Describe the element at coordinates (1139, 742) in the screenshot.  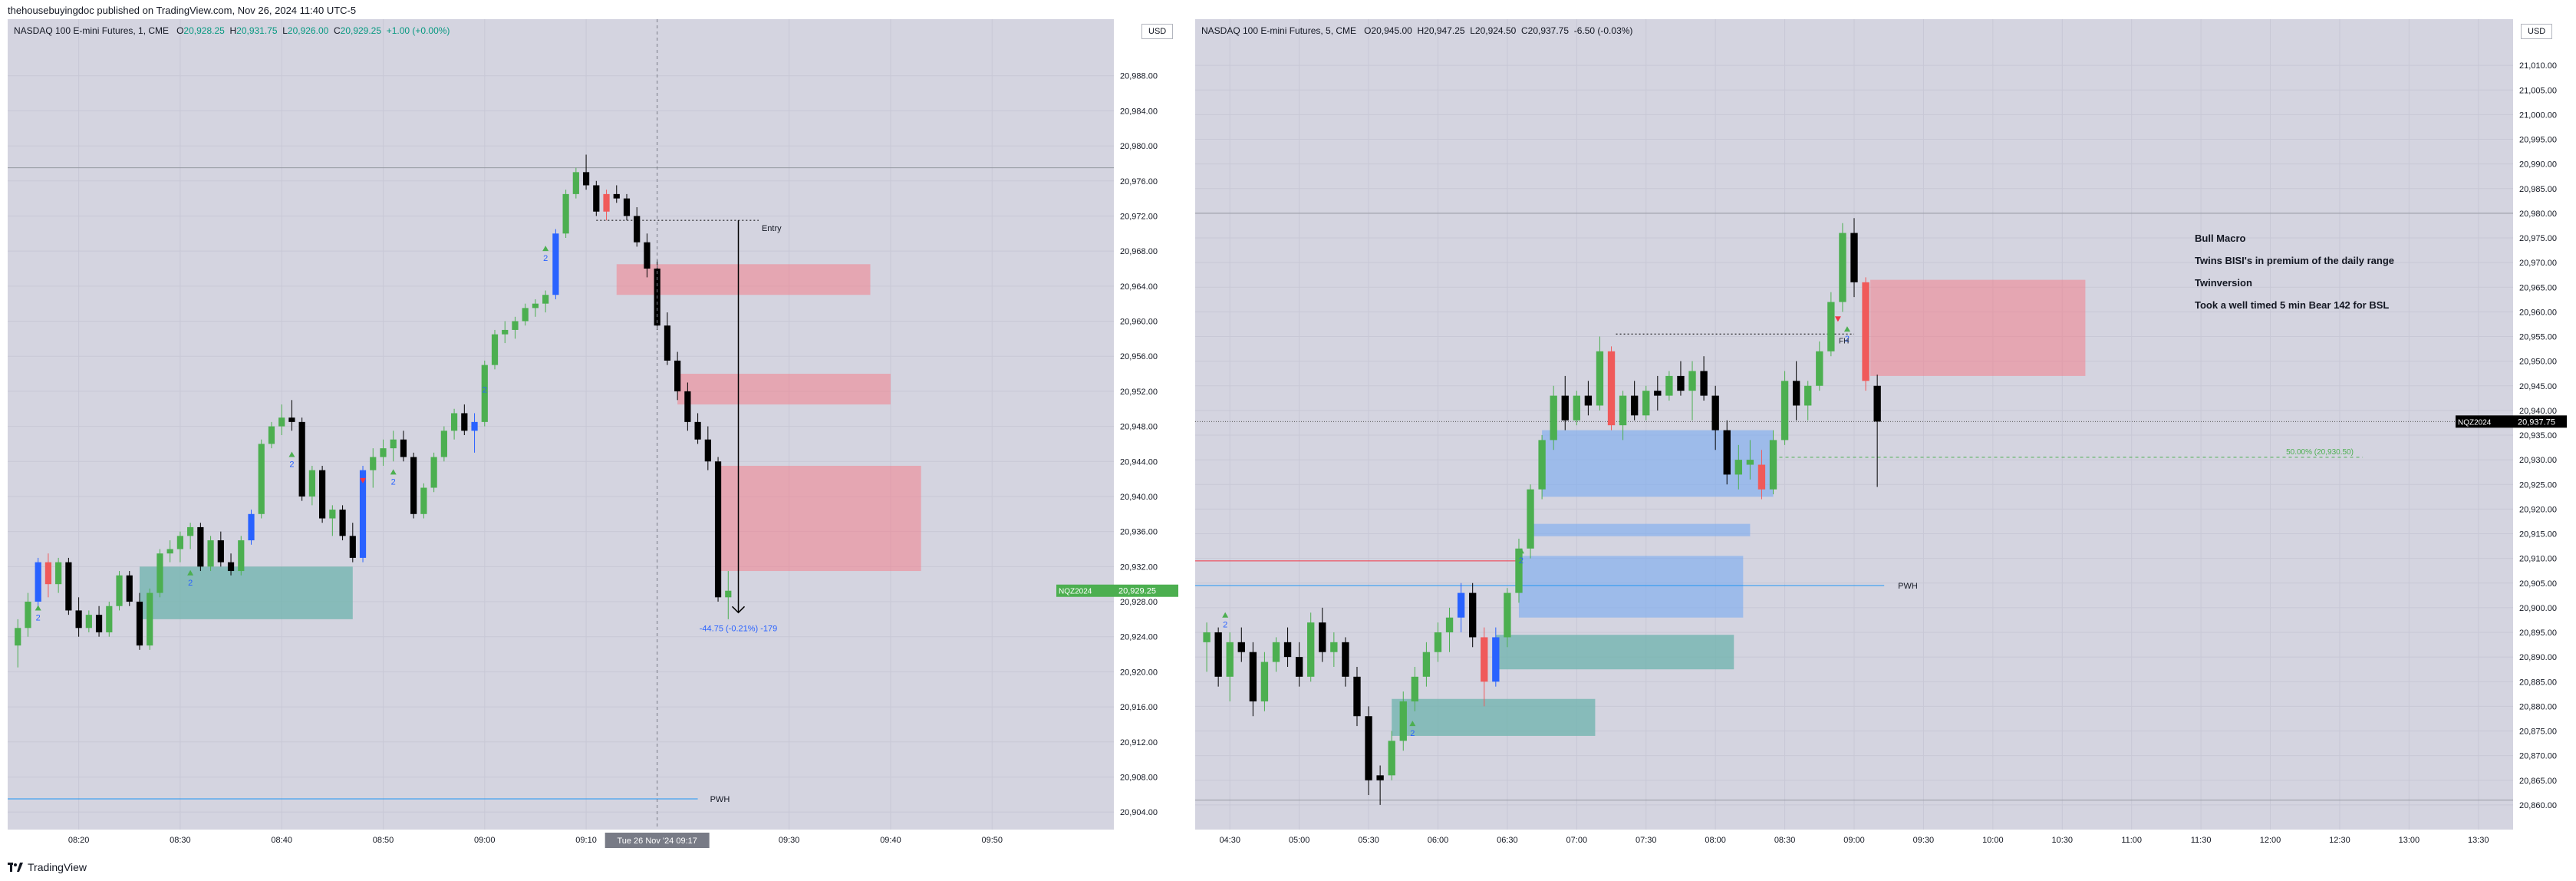
I see `y-tick-label: 20,912.00` at that location.